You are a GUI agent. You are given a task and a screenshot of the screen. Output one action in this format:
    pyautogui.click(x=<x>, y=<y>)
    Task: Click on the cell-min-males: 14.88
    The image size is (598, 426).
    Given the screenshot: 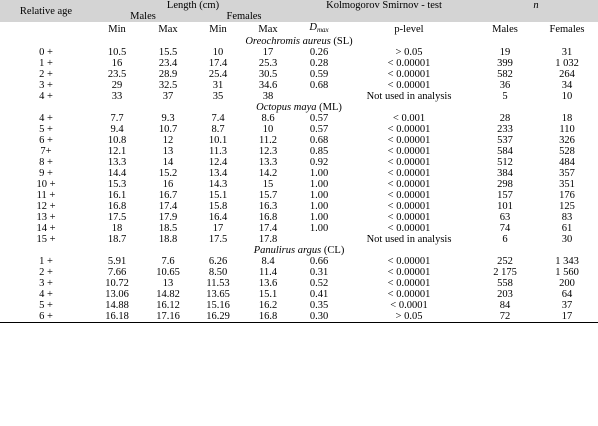 What is the action you would take?
    pyautogui.click(x=117, y=305)
    